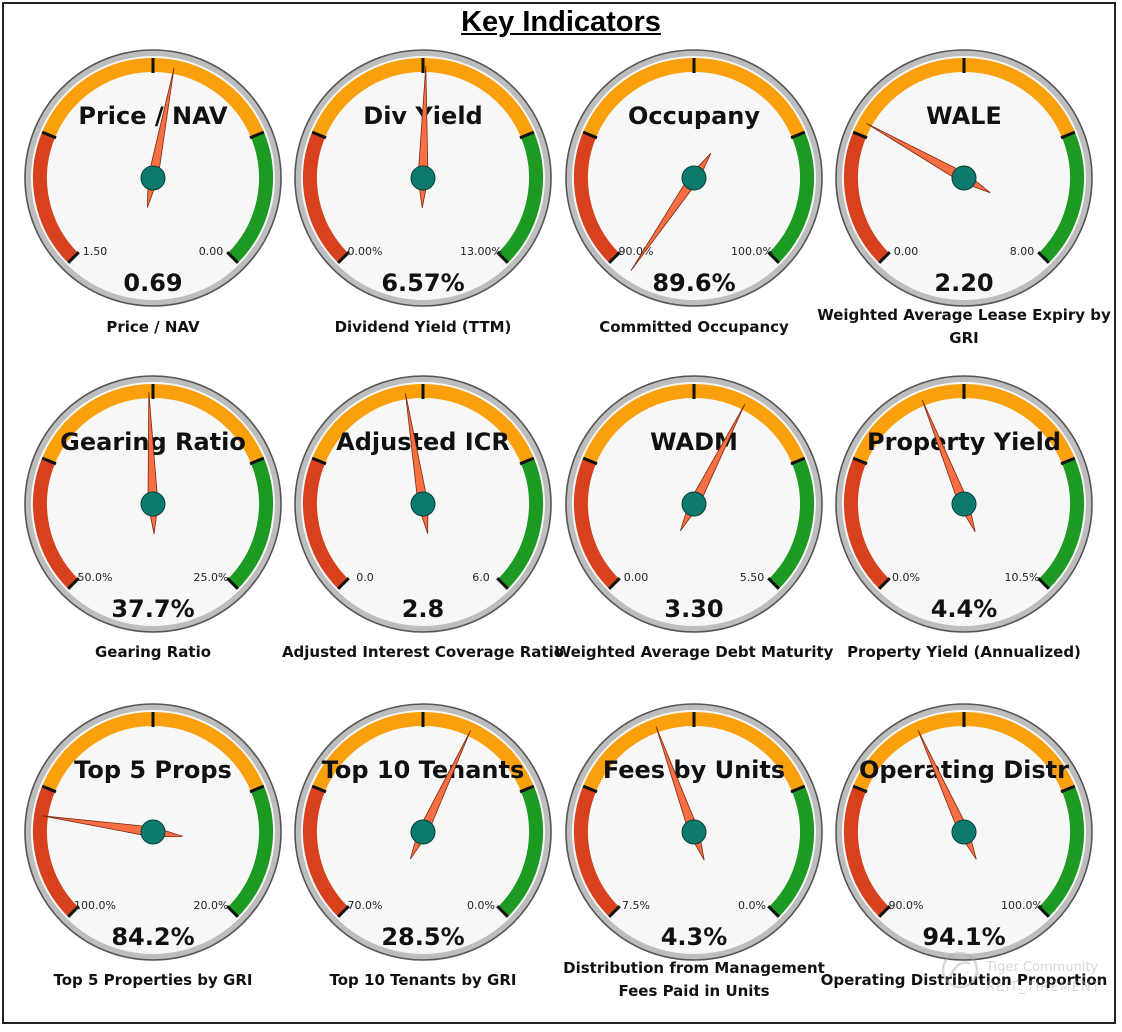 This screenshot has width=1122, height=1032. Describe the element at coordinates (153, 178) in the screenshot. I see `gauge-dial: Price / NAV 1.50 0.00 0.69` at that location.